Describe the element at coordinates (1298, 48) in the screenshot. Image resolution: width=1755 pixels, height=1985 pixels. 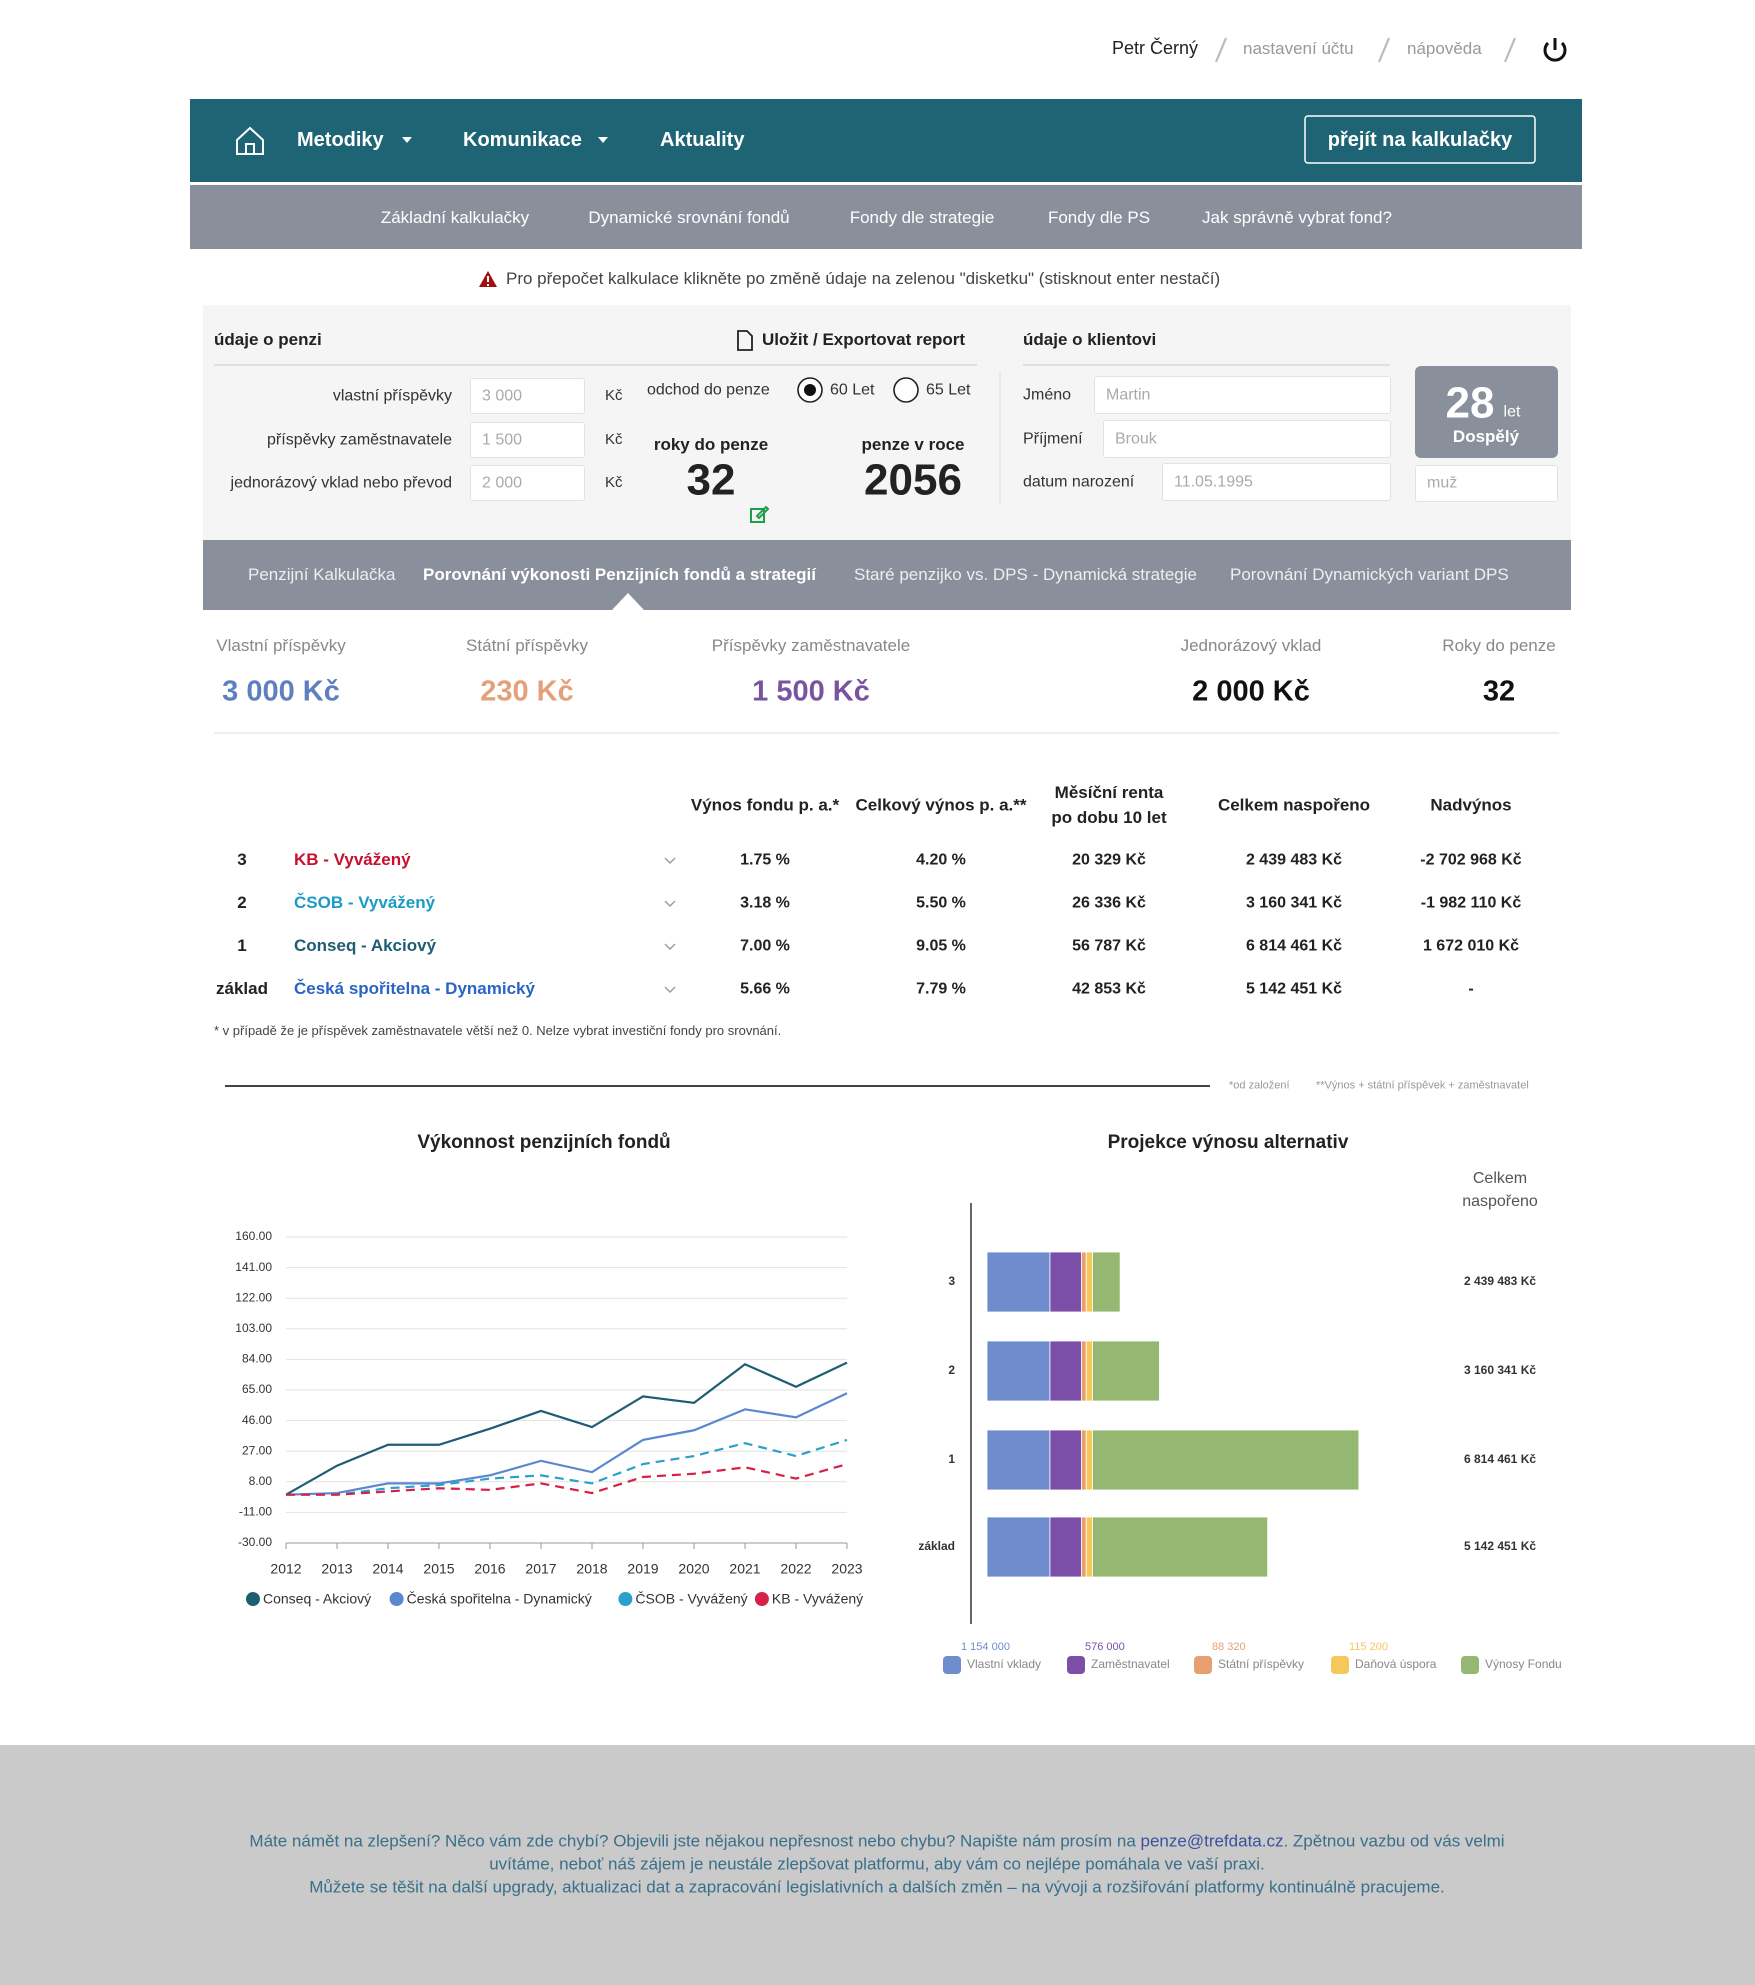
I see `account-link: nastavení účtu` at that location.